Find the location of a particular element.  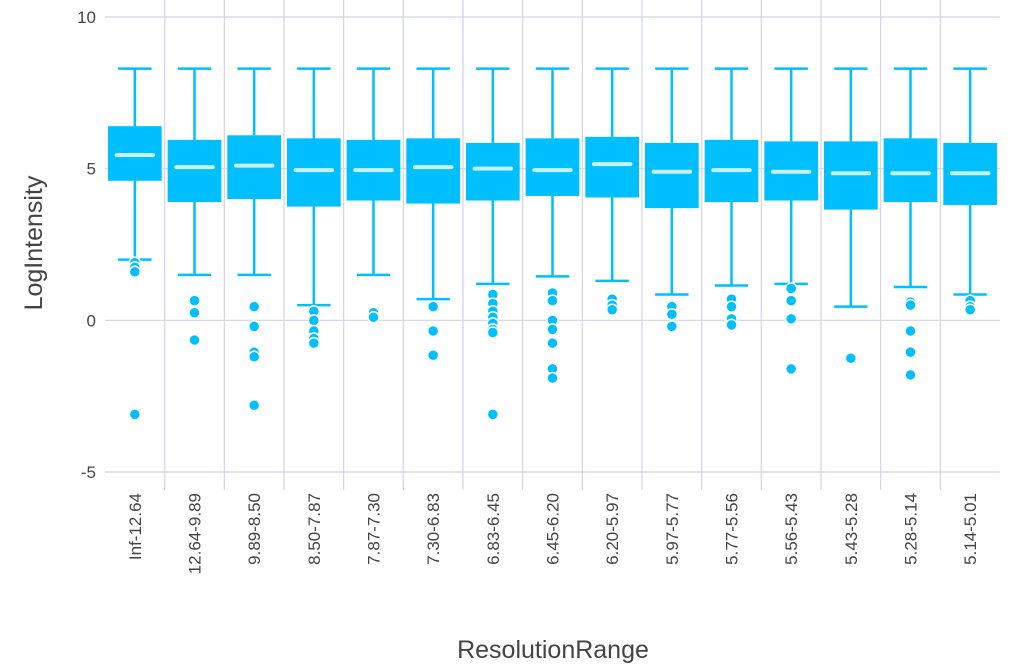

x-tick-label: 12.64-9.89 is located at coordinates (195, 533).